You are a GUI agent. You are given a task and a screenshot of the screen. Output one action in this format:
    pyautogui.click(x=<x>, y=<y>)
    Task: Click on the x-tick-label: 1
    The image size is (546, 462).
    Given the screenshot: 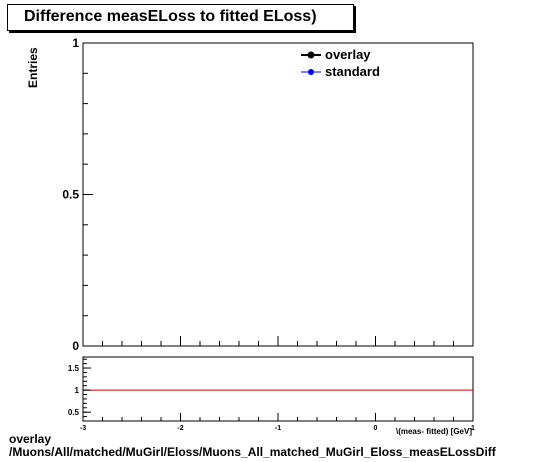 What is the action you would take?
    pyautogui.click(x=473, y=428)
    